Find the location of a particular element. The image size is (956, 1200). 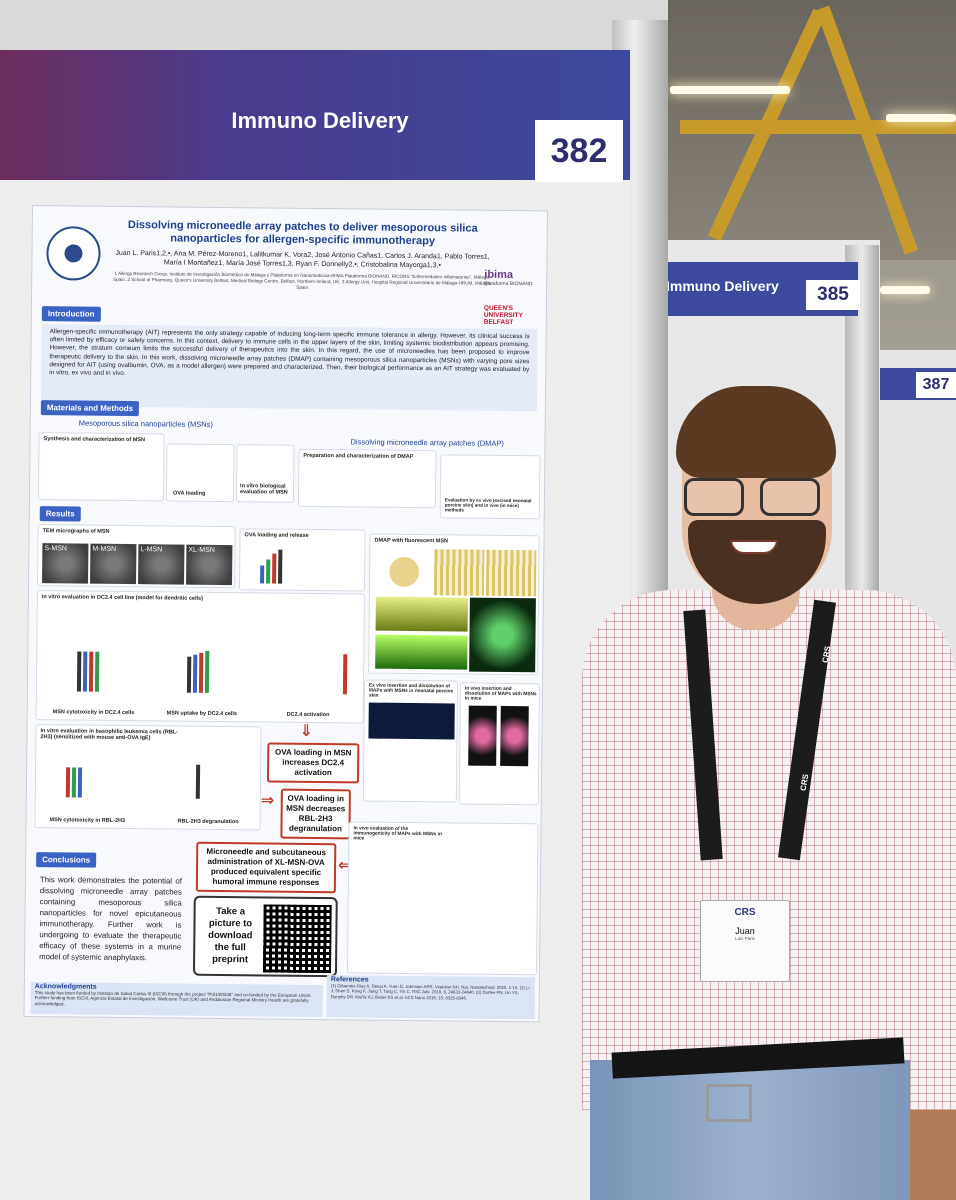

qub-logo: QUEEN'S UNIVERSITY BELFAST is located at coordinates (503, 315).